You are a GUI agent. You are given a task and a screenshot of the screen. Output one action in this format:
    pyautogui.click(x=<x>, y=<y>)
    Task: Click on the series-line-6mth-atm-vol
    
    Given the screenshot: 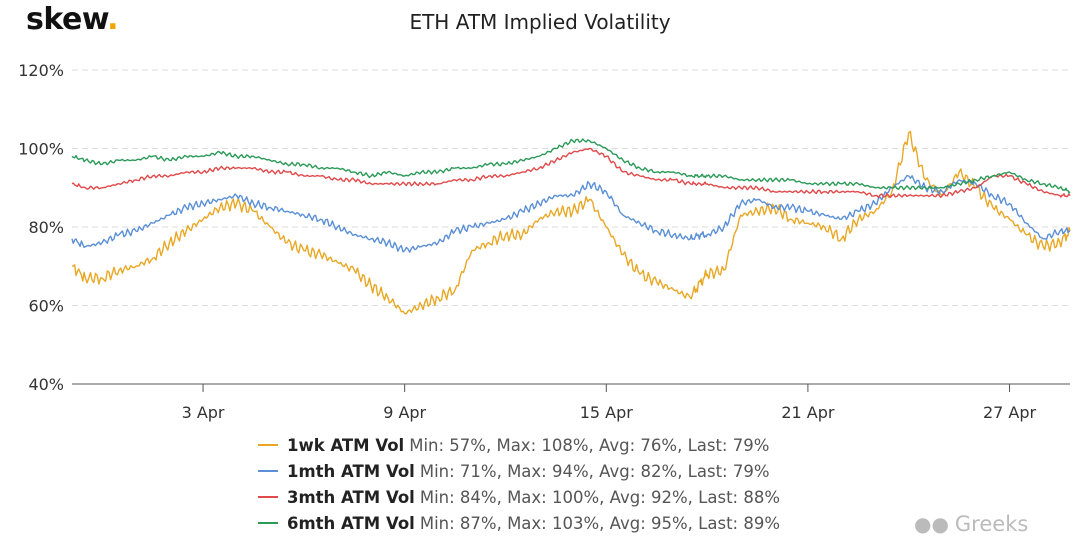 What is the action you would take?
    pyautogui.click(x=571, y=166)
    